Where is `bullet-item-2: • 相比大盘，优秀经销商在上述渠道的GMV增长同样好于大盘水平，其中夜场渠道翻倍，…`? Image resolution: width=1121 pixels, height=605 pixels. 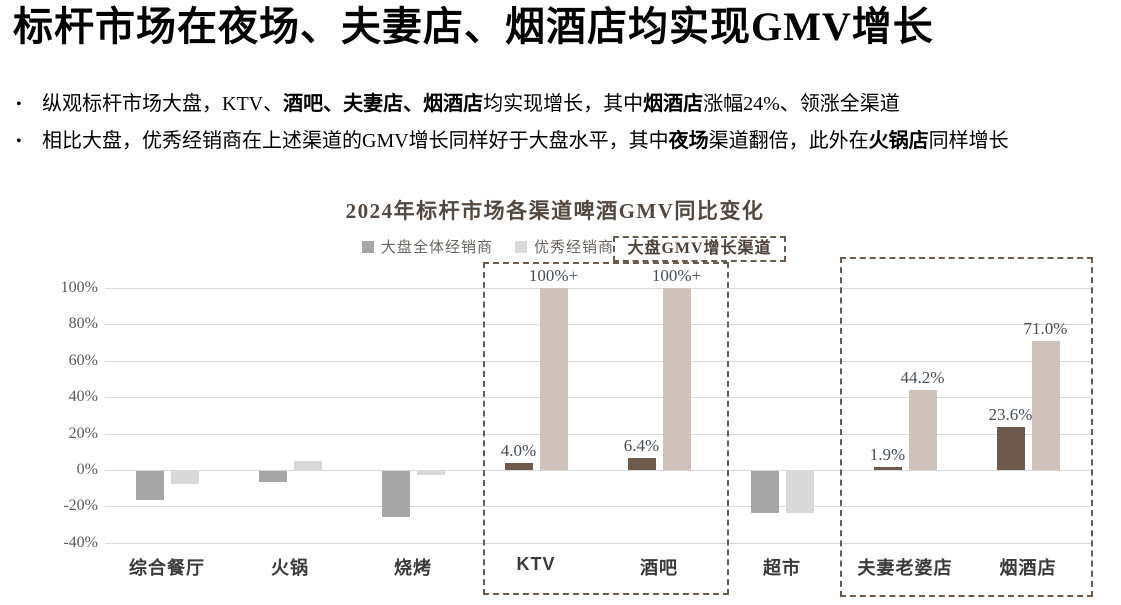 bullet-item-2: • 相比大盘，优秀经销商在上述渠道的GMV增长同样好于大盘水平，其中夜场渠道翻倍，… is located at coordinates (563, 141).